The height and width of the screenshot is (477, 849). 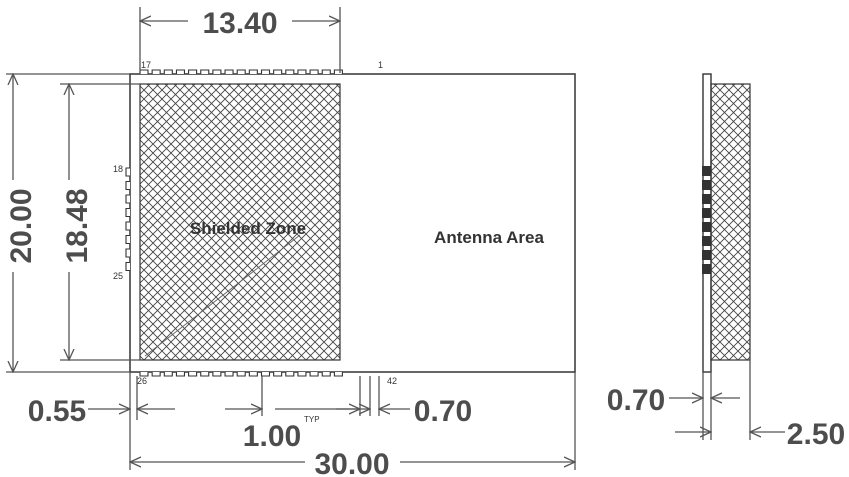 What do you see at coordinates (730, 222) in the screenshot?
I see `side-view-shield` at bounding box center [730, 222].